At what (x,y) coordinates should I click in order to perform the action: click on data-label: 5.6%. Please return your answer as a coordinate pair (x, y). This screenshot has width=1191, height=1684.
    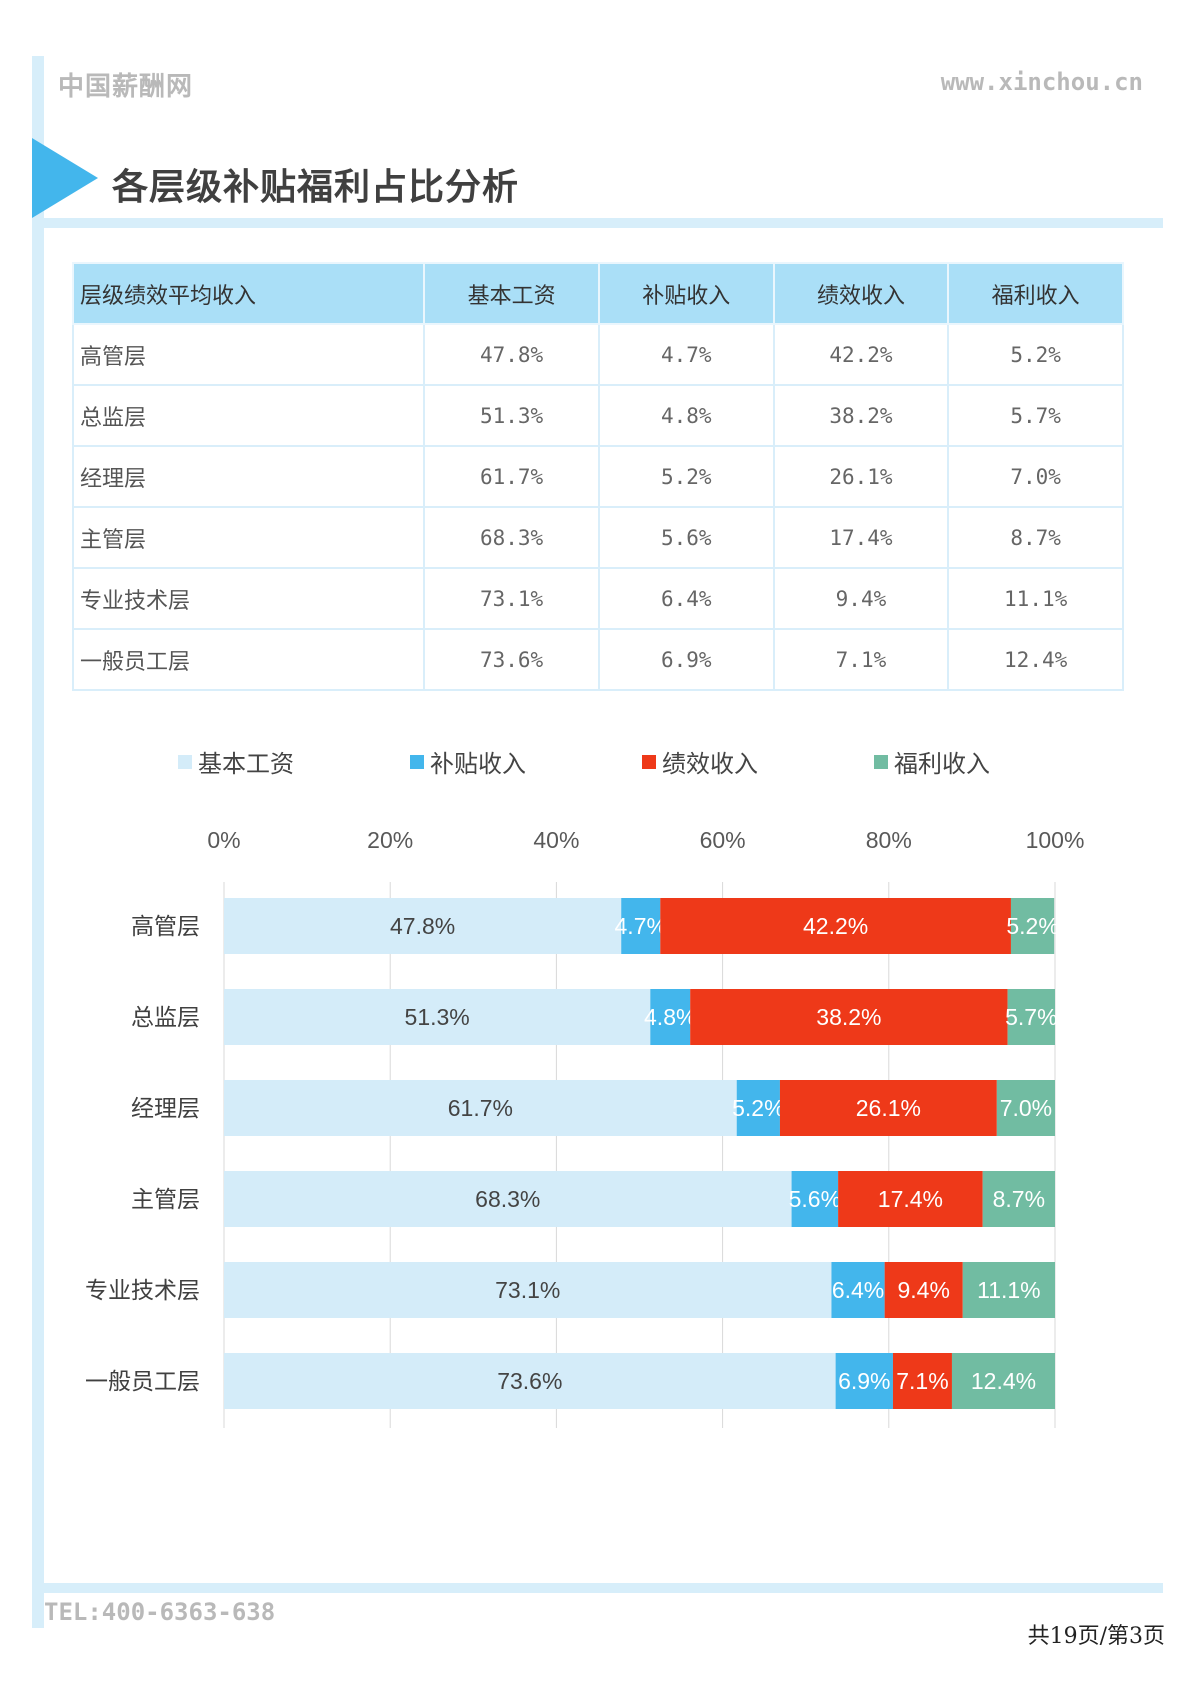
    Looking at the image, I should click on (815, 1199).